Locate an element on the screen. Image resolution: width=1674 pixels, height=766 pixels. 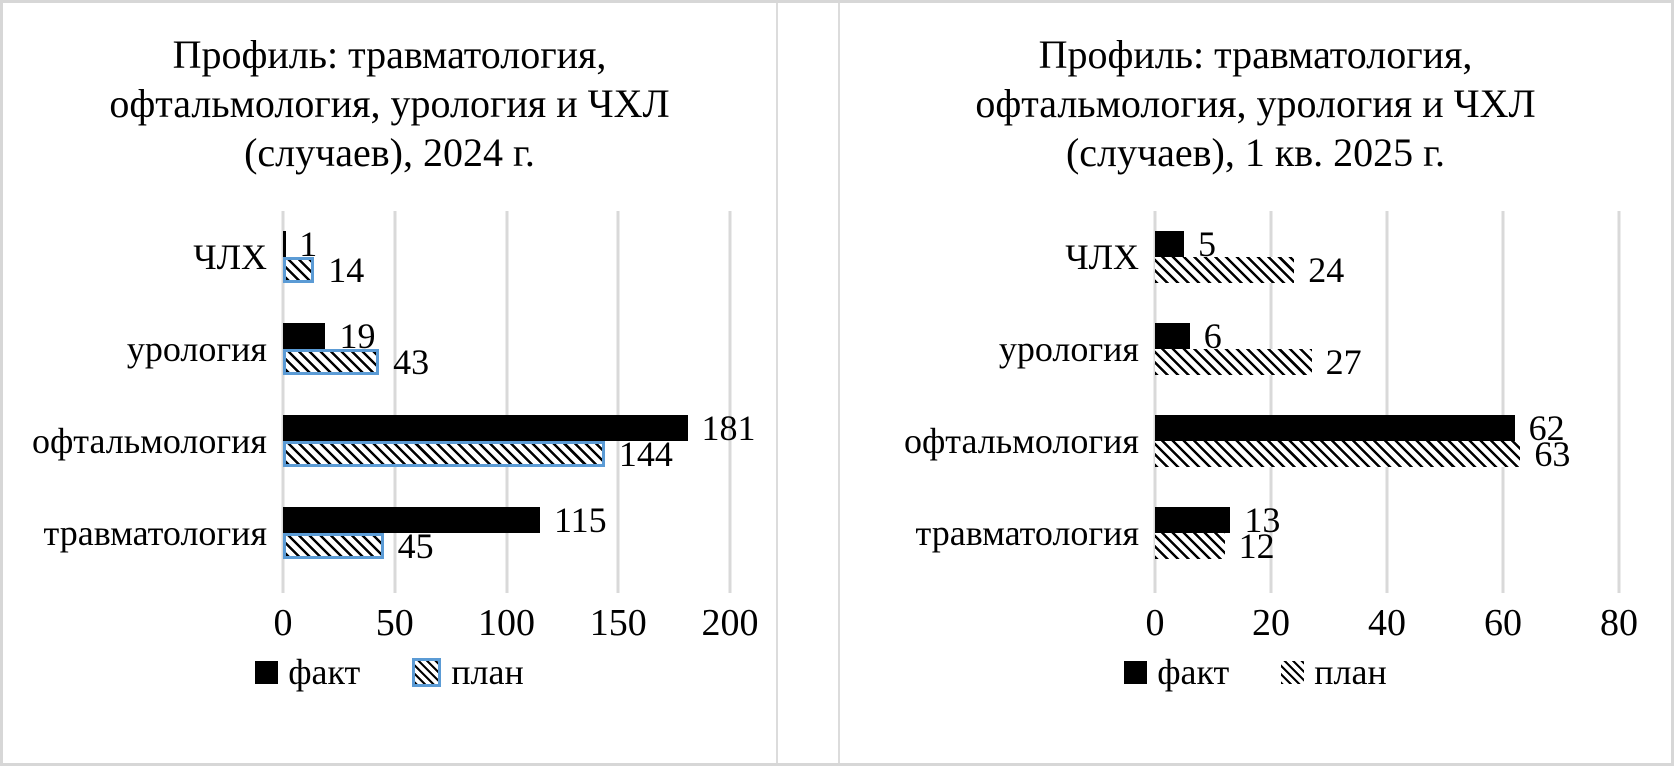
data-label: 144 is located at coordinates (645, 454).